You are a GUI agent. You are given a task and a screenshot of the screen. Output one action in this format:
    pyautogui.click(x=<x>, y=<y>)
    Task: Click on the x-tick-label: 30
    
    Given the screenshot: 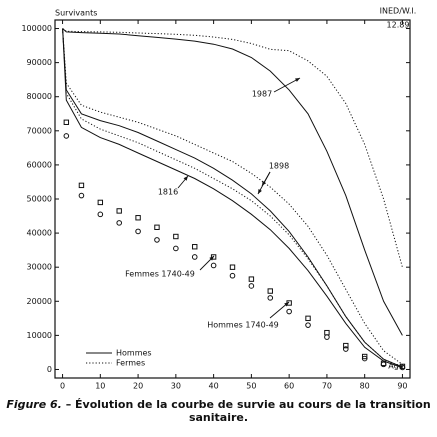 What is the action you would take?
    pyautogui.click(x=176, y=386)
    